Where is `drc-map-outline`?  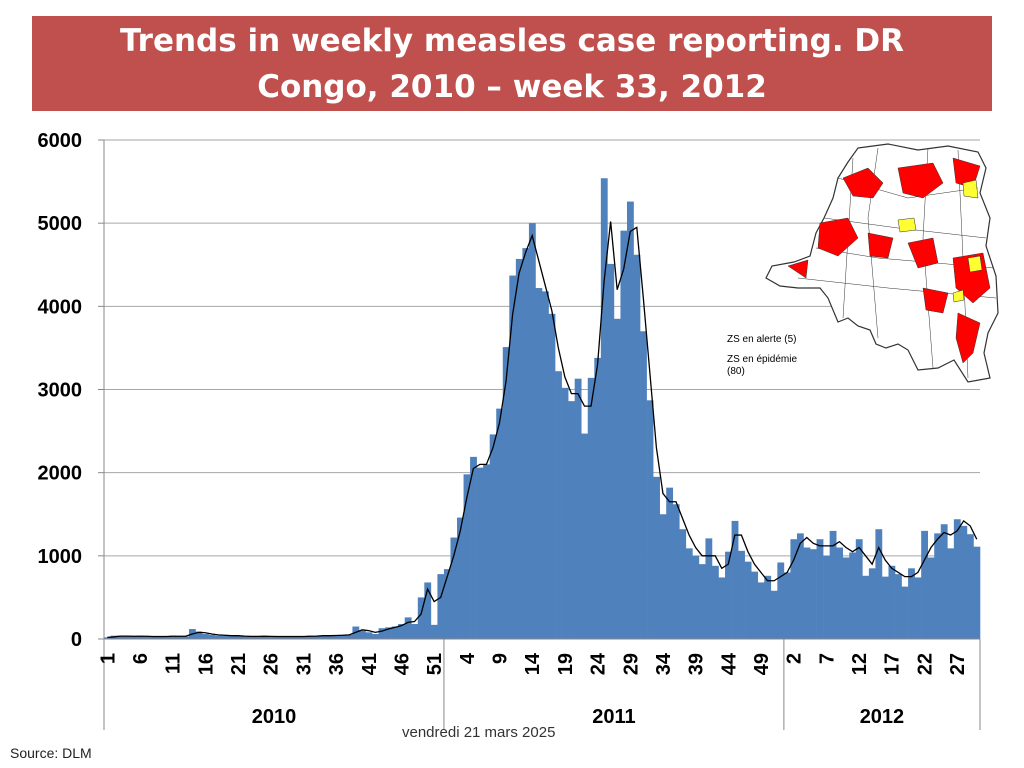
drc-map-outline is located at coordinates (882, 263).